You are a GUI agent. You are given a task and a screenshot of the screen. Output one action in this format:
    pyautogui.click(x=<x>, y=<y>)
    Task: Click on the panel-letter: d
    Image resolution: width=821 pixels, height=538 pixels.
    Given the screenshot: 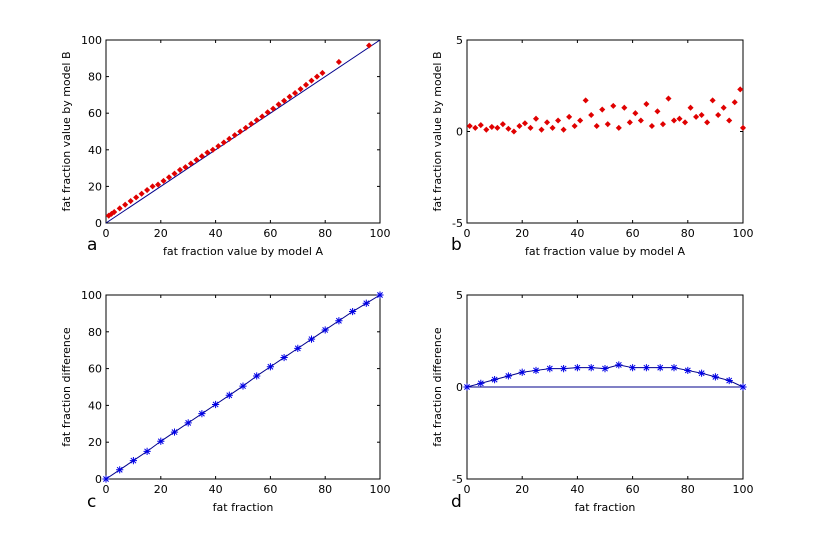 What is the action you would take?
    pyautogui.click(x=456, y=502)
    